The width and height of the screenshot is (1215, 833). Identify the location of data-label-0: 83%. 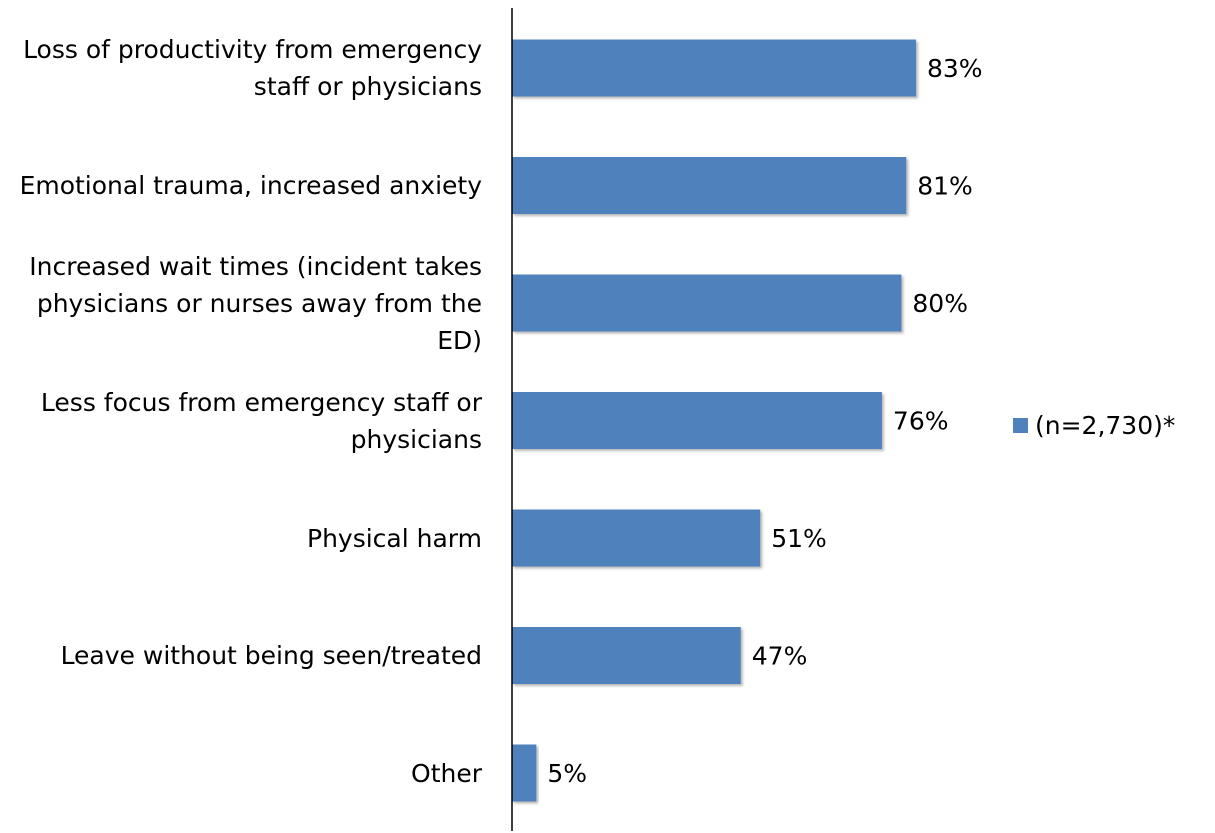
(955, 68).